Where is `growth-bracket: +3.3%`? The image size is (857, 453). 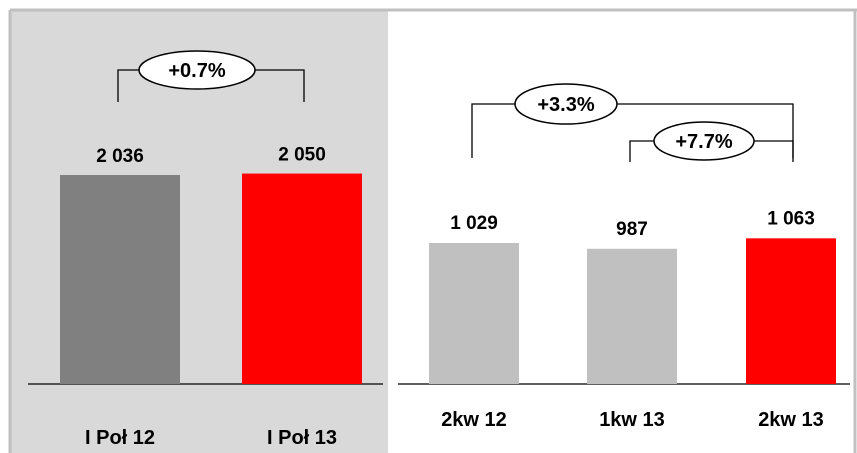 growth-bracket: +3.3% is located at coordinates (632, 120).